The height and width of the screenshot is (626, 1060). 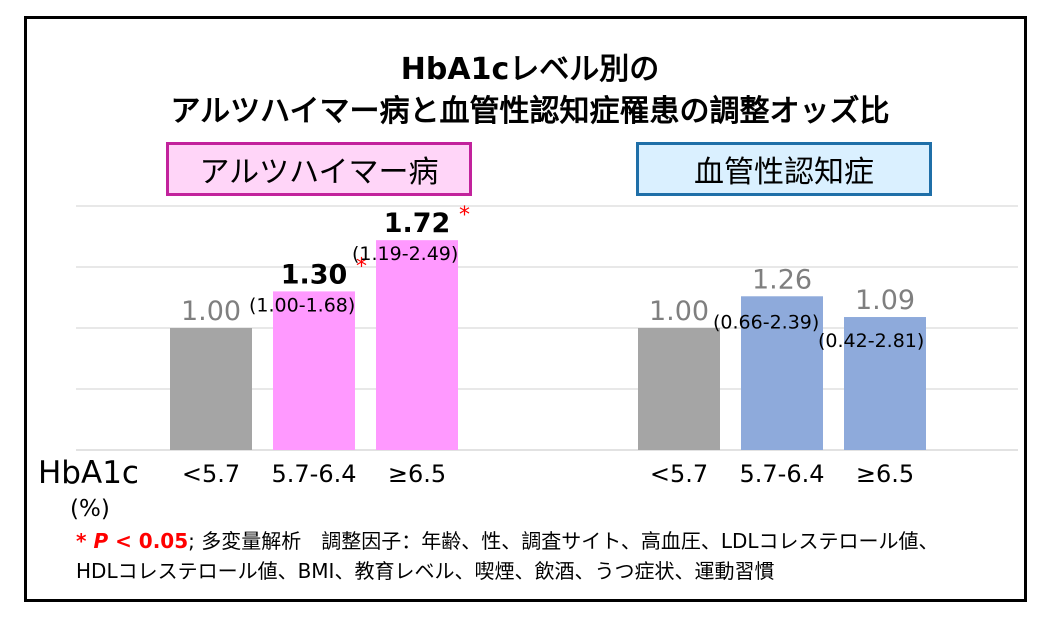 What do you see at coordinates (679, 474) in the screenshot?
I see `category-label-vascular-0: <5.7` at bounding box center [679, 474].